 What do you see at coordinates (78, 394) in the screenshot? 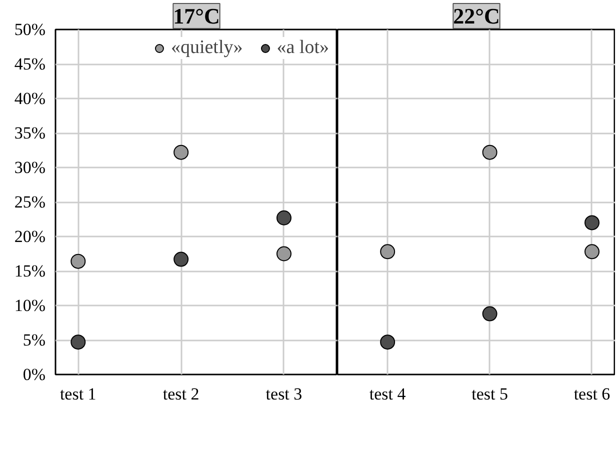
I see `x-tick-label: test 1` at bounding box center [78, 394].